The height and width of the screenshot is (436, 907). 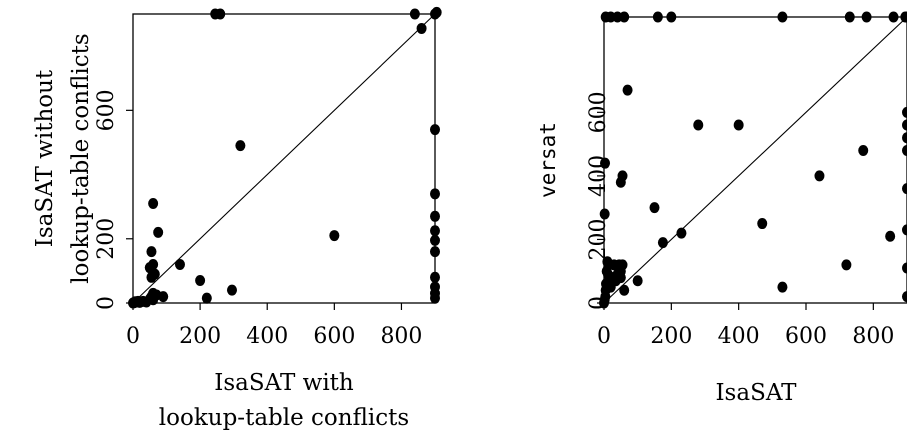 I want to click on x-axis-label: lookup-table conflicts, so click(x=284, y=418).